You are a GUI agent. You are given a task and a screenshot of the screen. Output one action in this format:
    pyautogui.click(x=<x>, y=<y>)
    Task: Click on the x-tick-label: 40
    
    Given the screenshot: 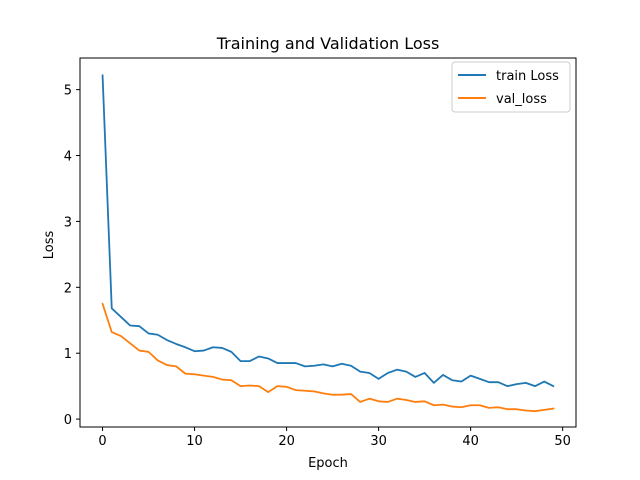 What is the action you would take?
    pyautogui.click(x=470, y=441)
    